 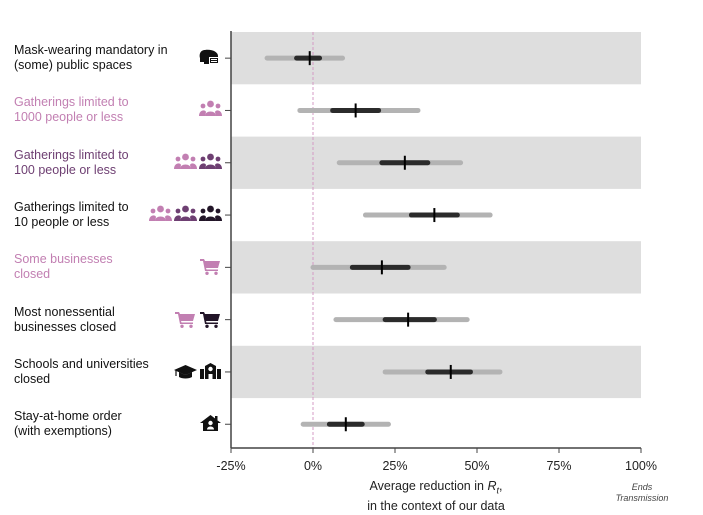 What do you see at coordinates (185, 371) in the screenshot?
I see `graduation-cap-icon` at bounding box center [185, 371].